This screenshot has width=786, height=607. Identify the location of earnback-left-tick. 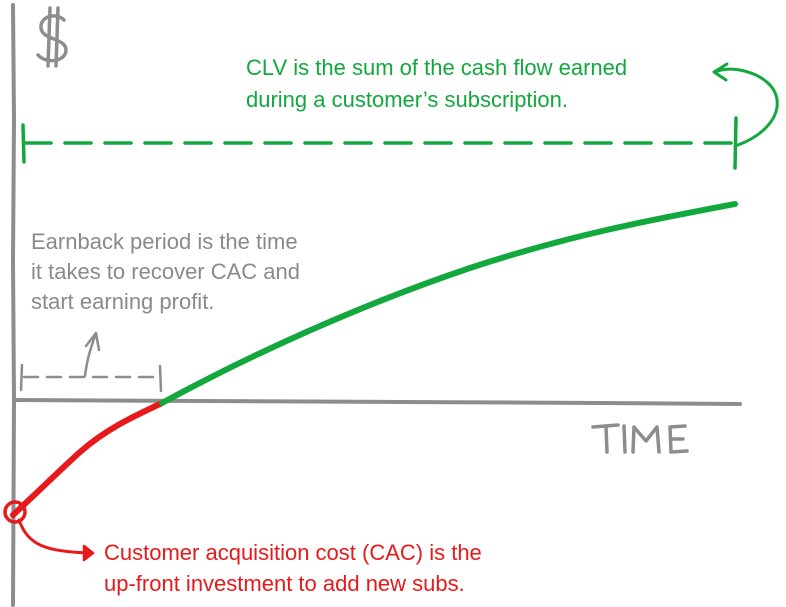
(21, 377).